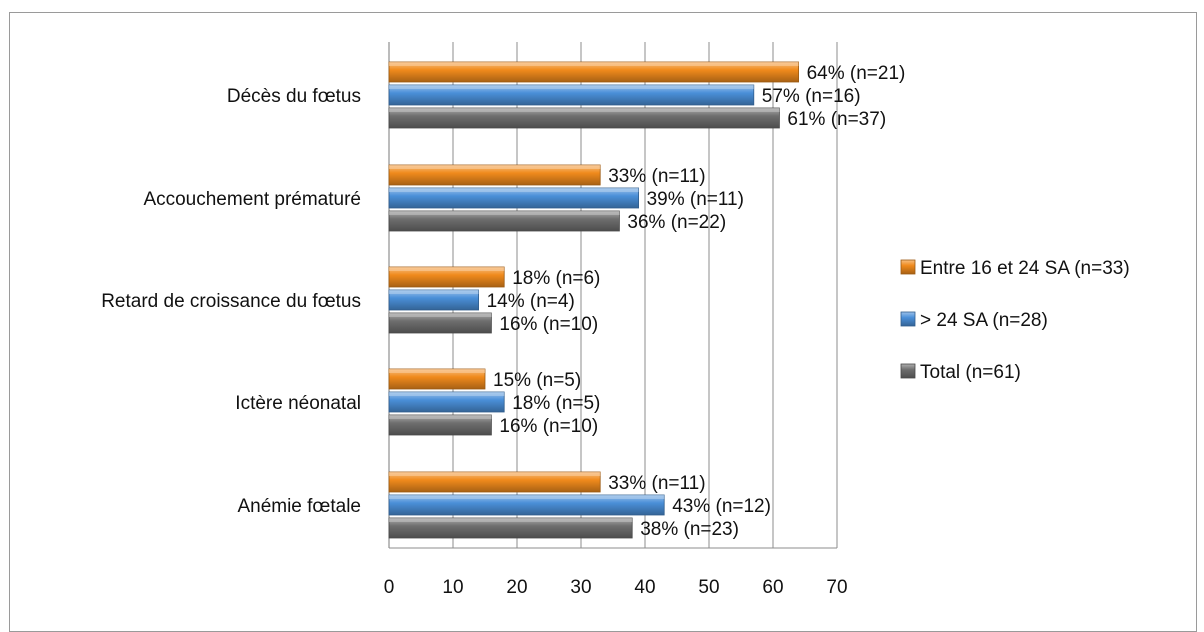  What do you see at coordinates (516, 587) in the screenshot?
I see `x-tick-label: 20` at bounding box center [516, 587].